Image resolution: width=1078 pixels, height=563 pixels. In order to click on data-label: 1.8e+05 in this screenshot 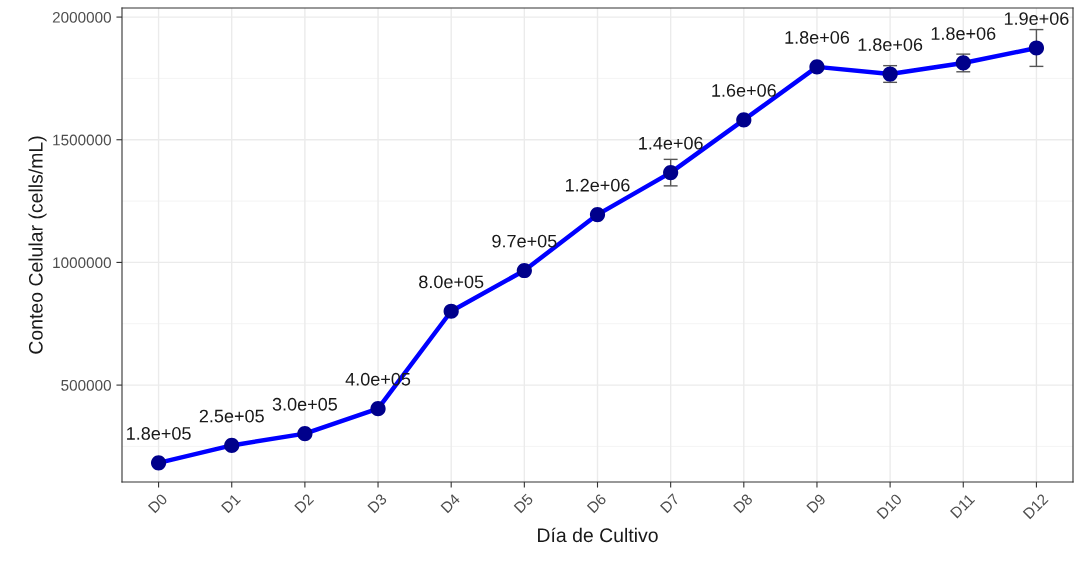, I will do `click(159, 433)`.